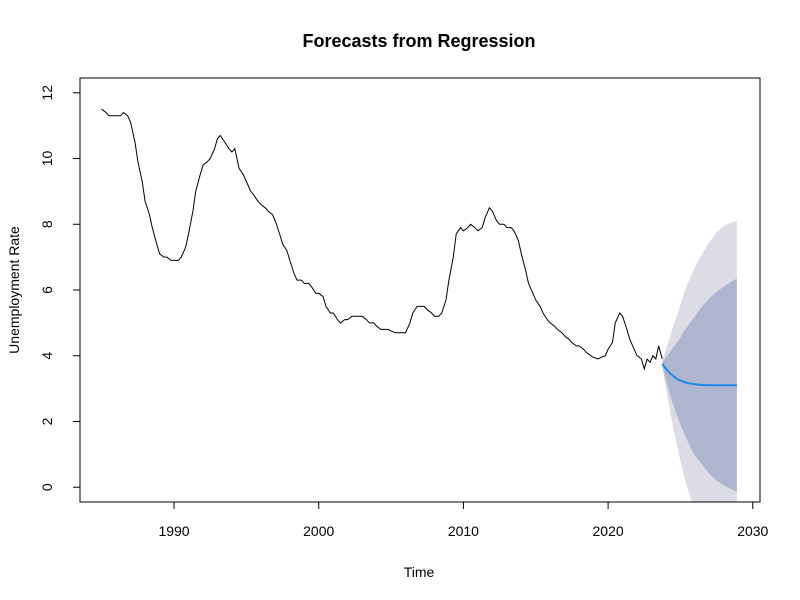 The width and height of the screenshot is (800, 600). I want to click on y-axis-label: Unemployment Rate, so click(14, 290).